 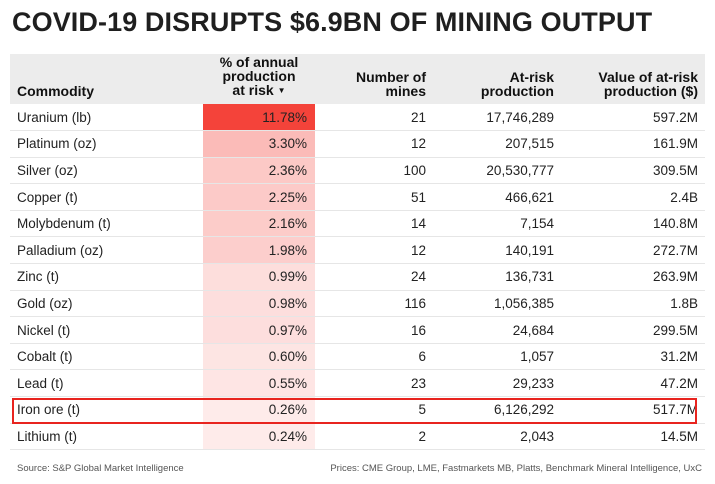 I want to click on pct-at-risk-cell: 0.97%, so click(x=259, y=330).